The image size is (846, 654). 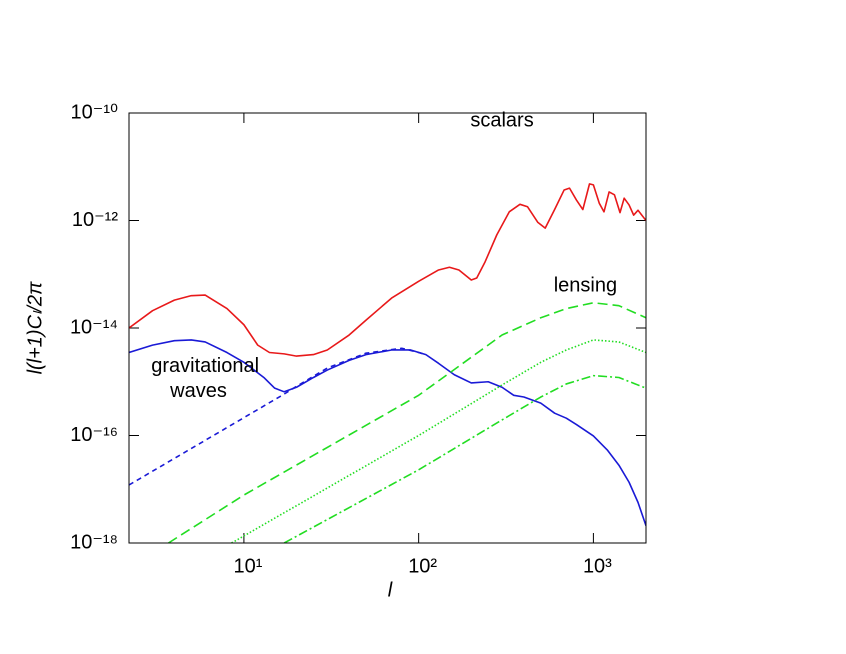 What do you see at coordinates (94, 542) in the screenshot?
I see `y-tick-label: 10⁻¹⁸` at bounding box center [94, 542].